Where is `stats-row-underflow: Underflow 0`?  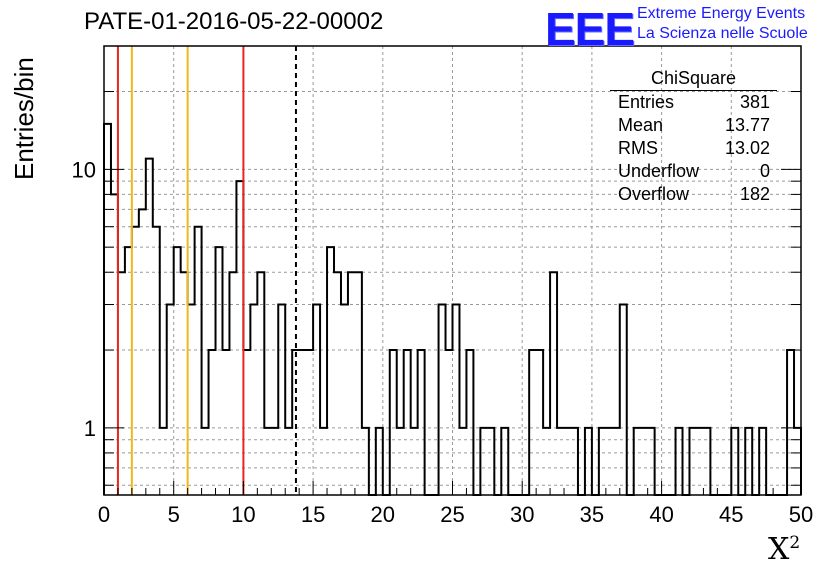
stats-row-underflow: Underflow 0 is located at coordinates (694, 172).